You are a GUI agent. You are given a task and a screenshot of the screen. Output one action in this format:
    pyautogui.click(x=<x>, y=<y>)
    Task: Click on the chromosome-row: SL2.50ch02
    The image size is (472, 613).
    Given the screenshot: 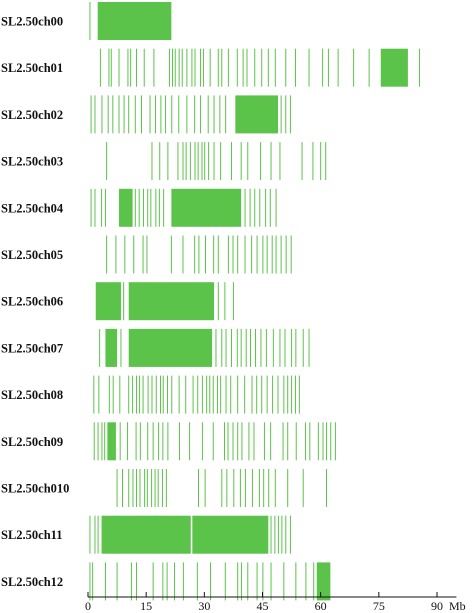 What is the action you would take?
    pyautogui.click(x=146, y=114)
    